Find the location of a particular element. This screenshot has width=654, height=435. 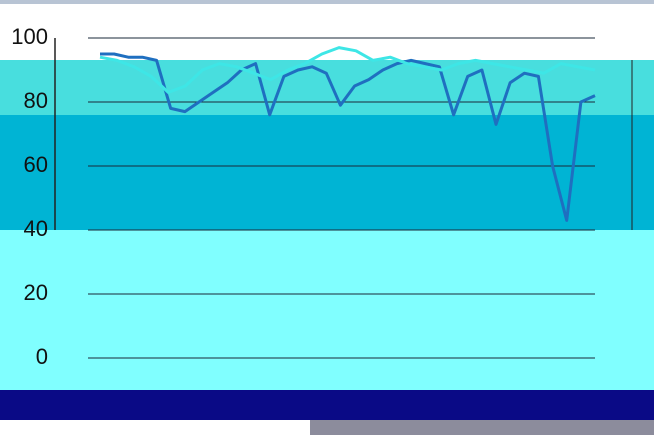

top-border is located at coordinates (327, 2).